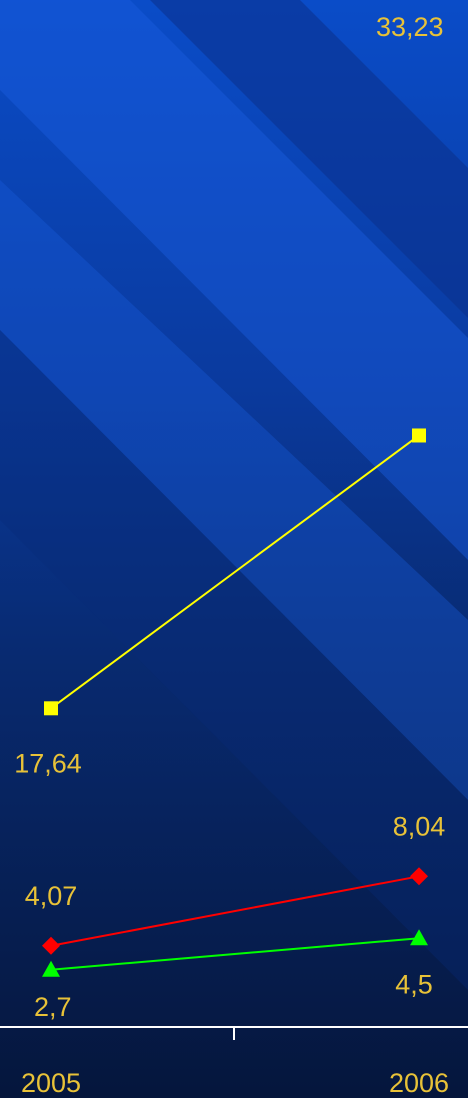 The width and height of the screenshot is (468, 1098). Describe the element at coordinates (51, 1083) in the screenshot. I see `x-tick-label: 2005` at that location.